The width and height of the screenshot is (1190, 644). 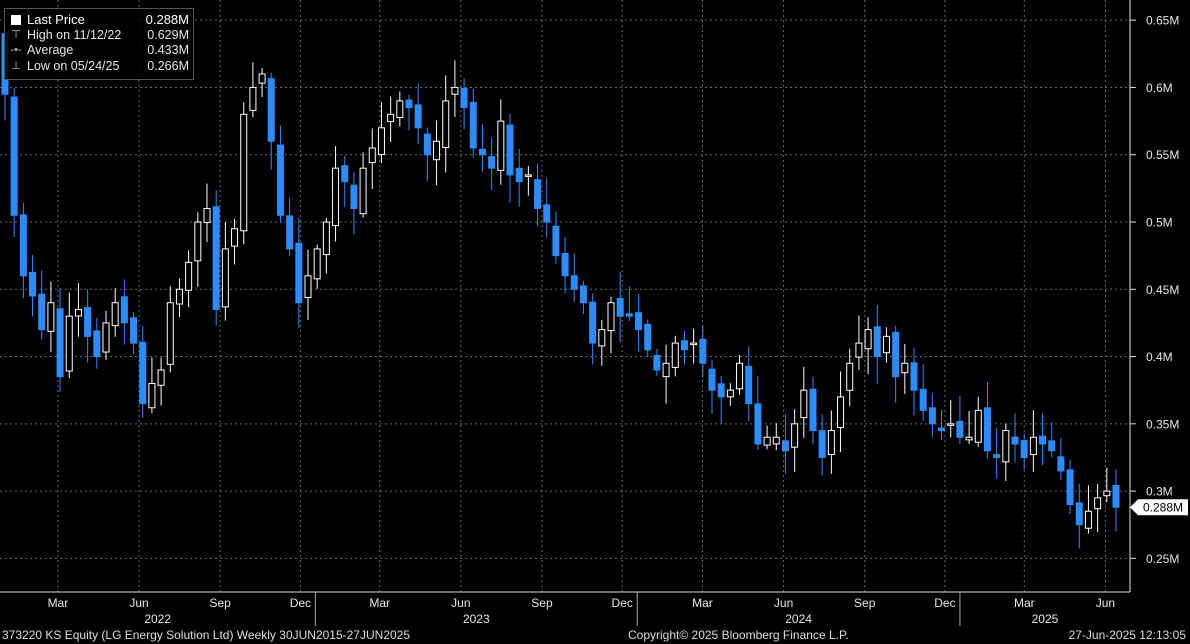 What do you see at coordinates (1159, 492) in the screenshot?
I see `y-tick-label: 0.3M` at bounding box center [1159, 492].